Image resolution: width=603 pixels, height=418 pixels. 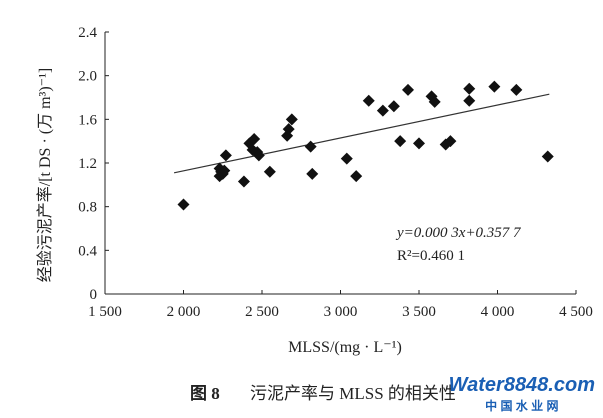 I want to click on y-axis-label: 经验污泥产率/[t DS · (万 m³)⁻¹], so click(x=45, y=175).